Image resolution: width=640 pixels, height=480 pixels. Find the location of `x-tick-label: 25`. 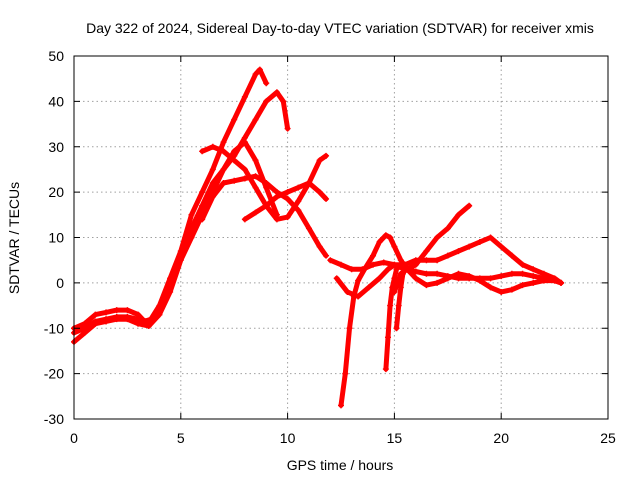

x-tick-label: 25 is located at coordinates (608, 438).